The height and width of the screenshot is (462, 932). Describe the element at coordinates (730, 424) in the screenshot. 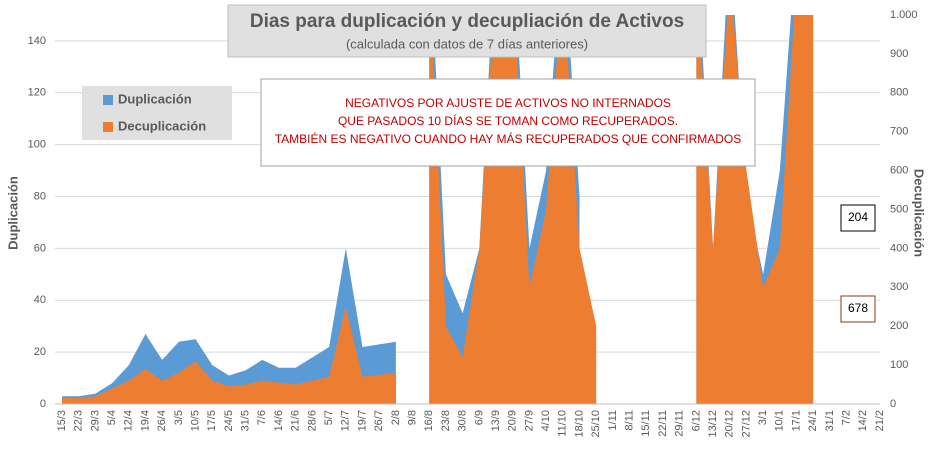

I see `x-tick-label: 20/12` at that location.